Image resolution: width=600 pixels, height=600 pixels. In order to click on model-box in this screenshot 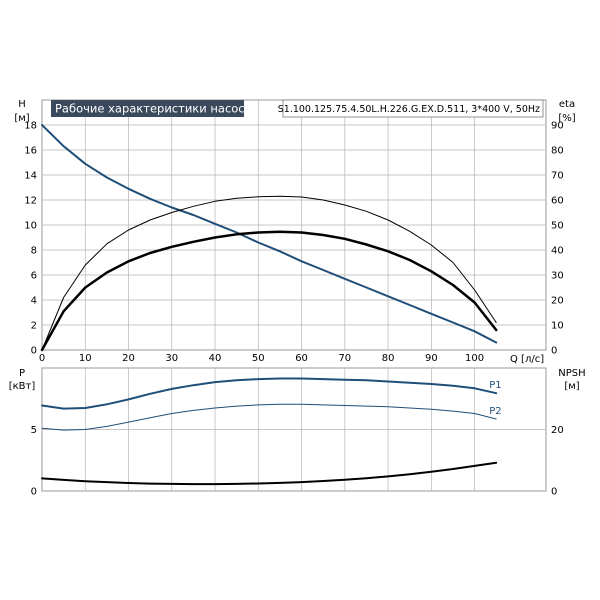, I will do `click(413, 108)`.